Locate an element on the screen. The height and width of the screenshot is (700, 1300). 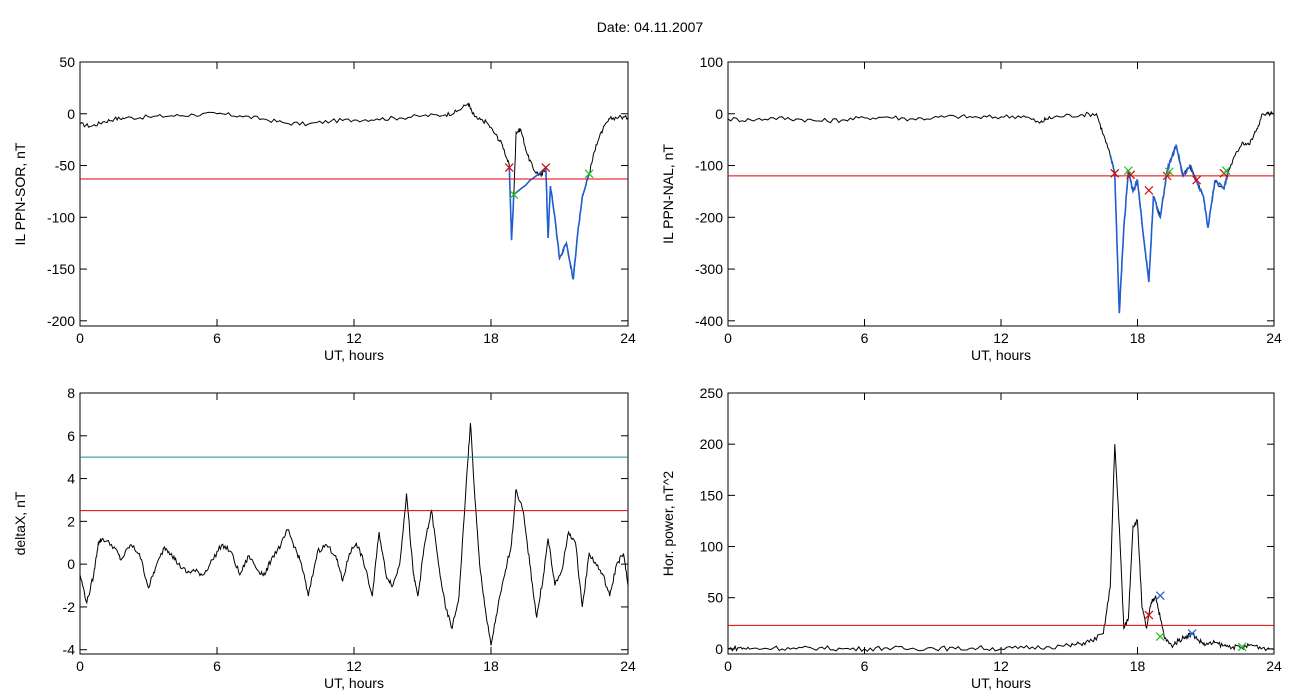
y-axis-label: Hor. power, nT^2 is located at coordinates (668, 524).